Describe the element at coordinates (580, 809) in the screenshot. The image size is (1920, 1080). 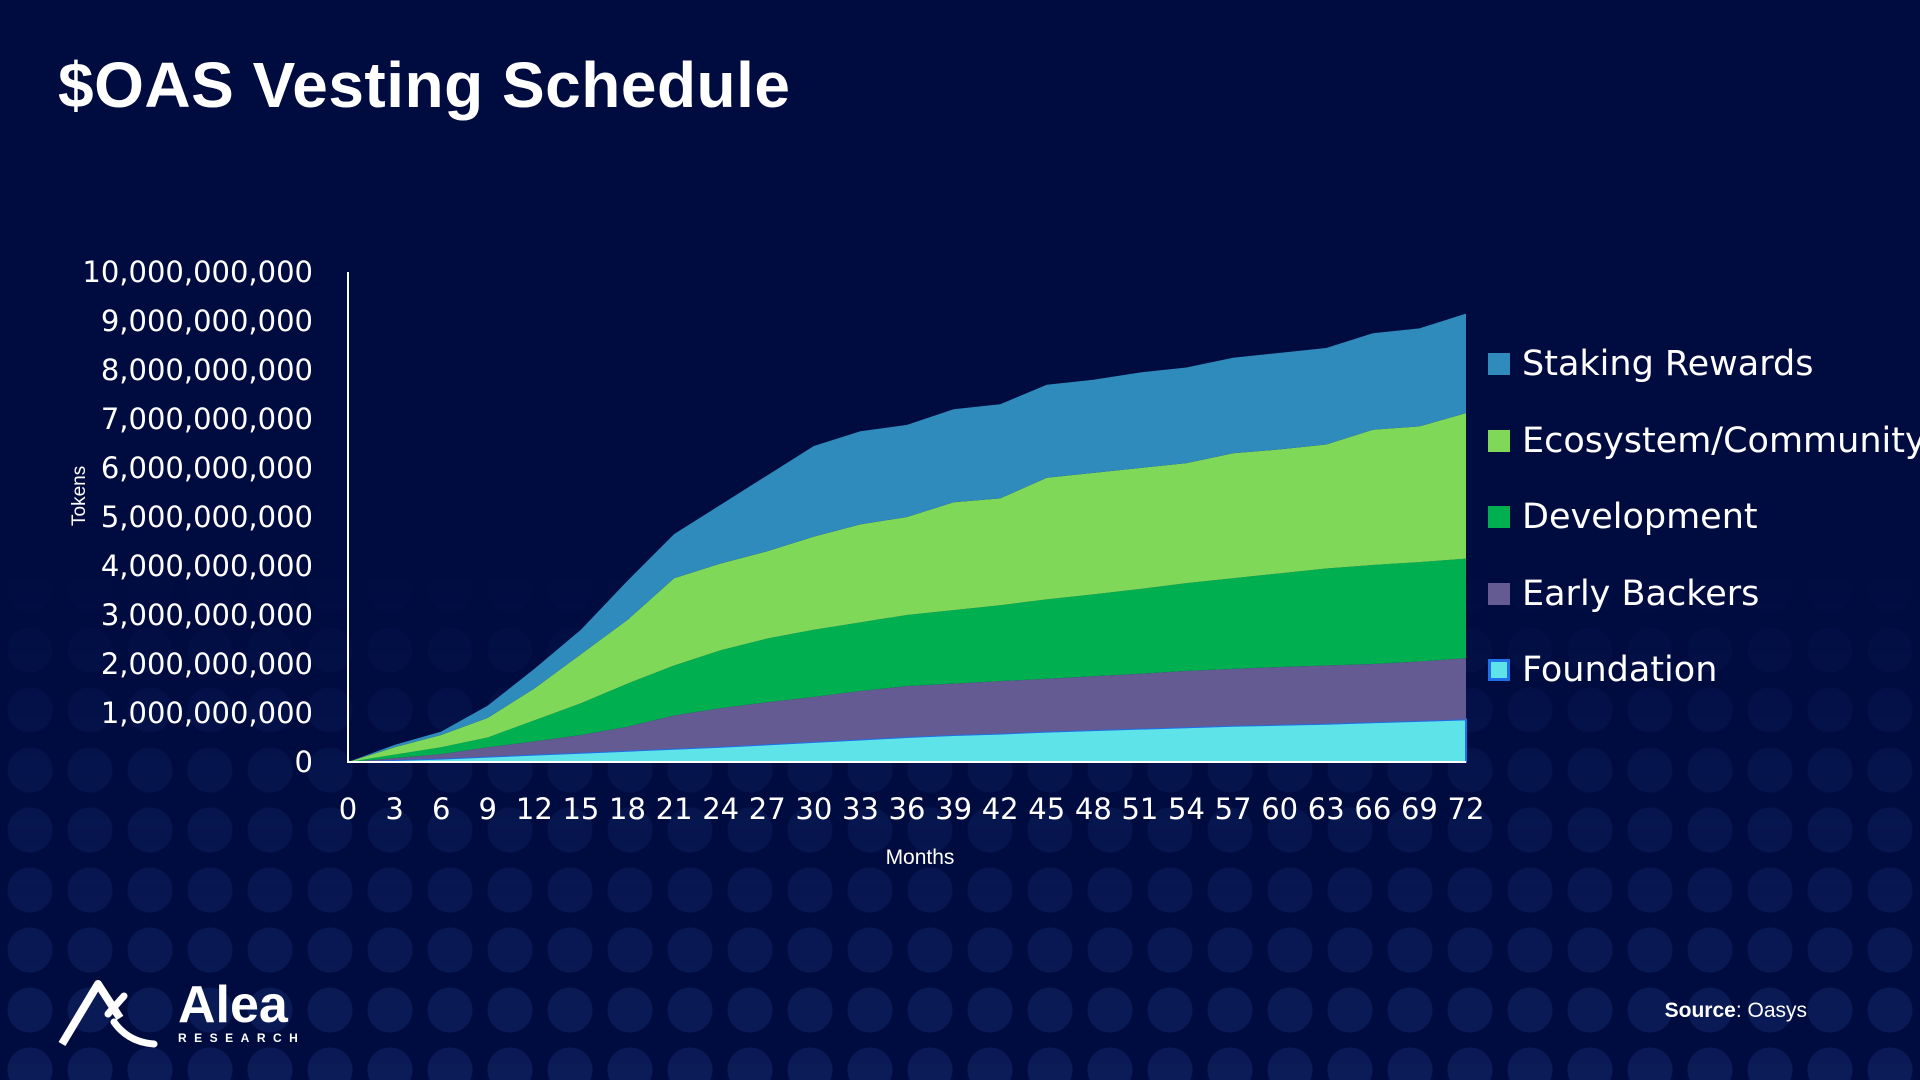
I see `x-tick-label: 15` at that location.